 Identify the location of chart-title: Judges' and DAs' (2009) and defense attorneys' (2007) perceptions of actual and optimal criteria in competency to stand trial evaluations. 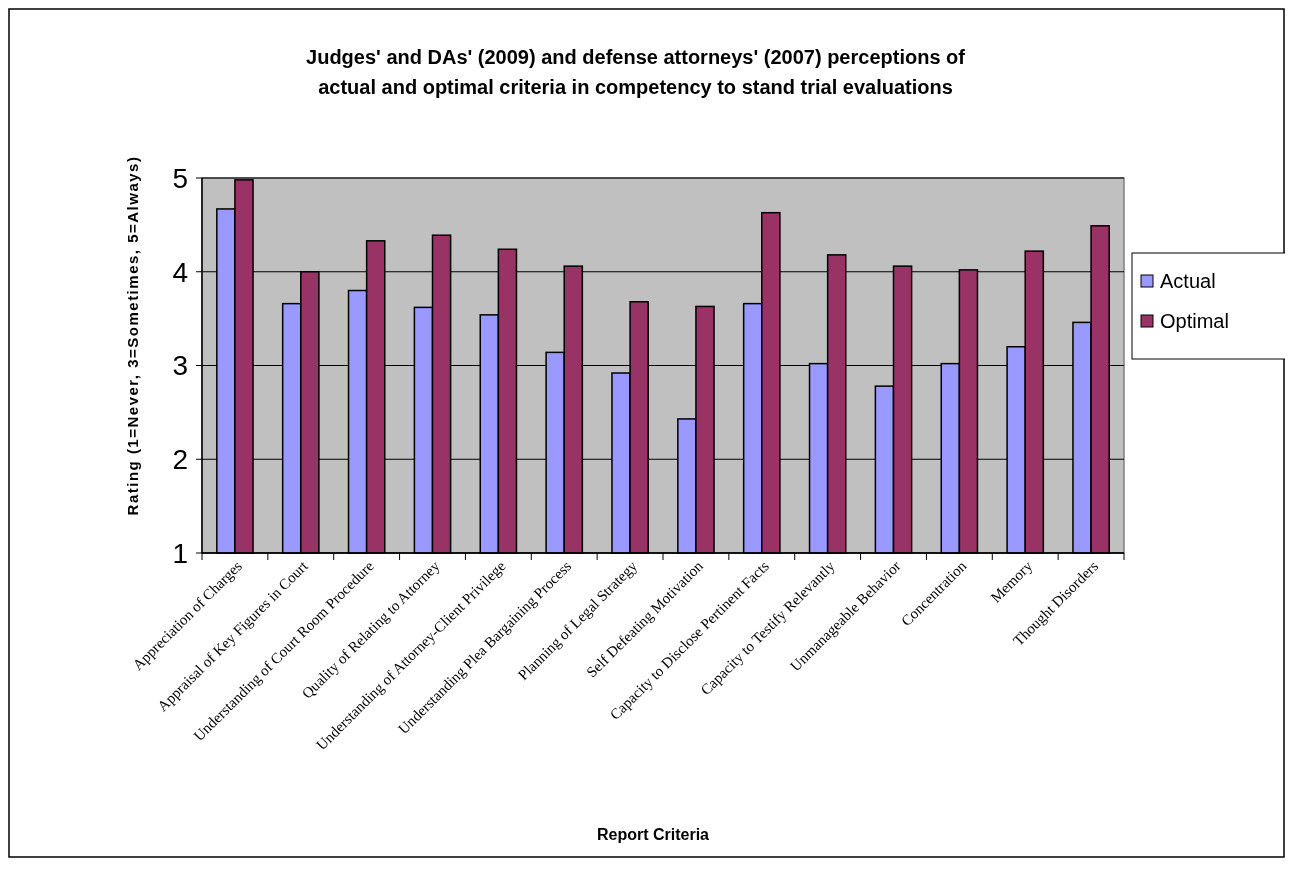
(636, 72).